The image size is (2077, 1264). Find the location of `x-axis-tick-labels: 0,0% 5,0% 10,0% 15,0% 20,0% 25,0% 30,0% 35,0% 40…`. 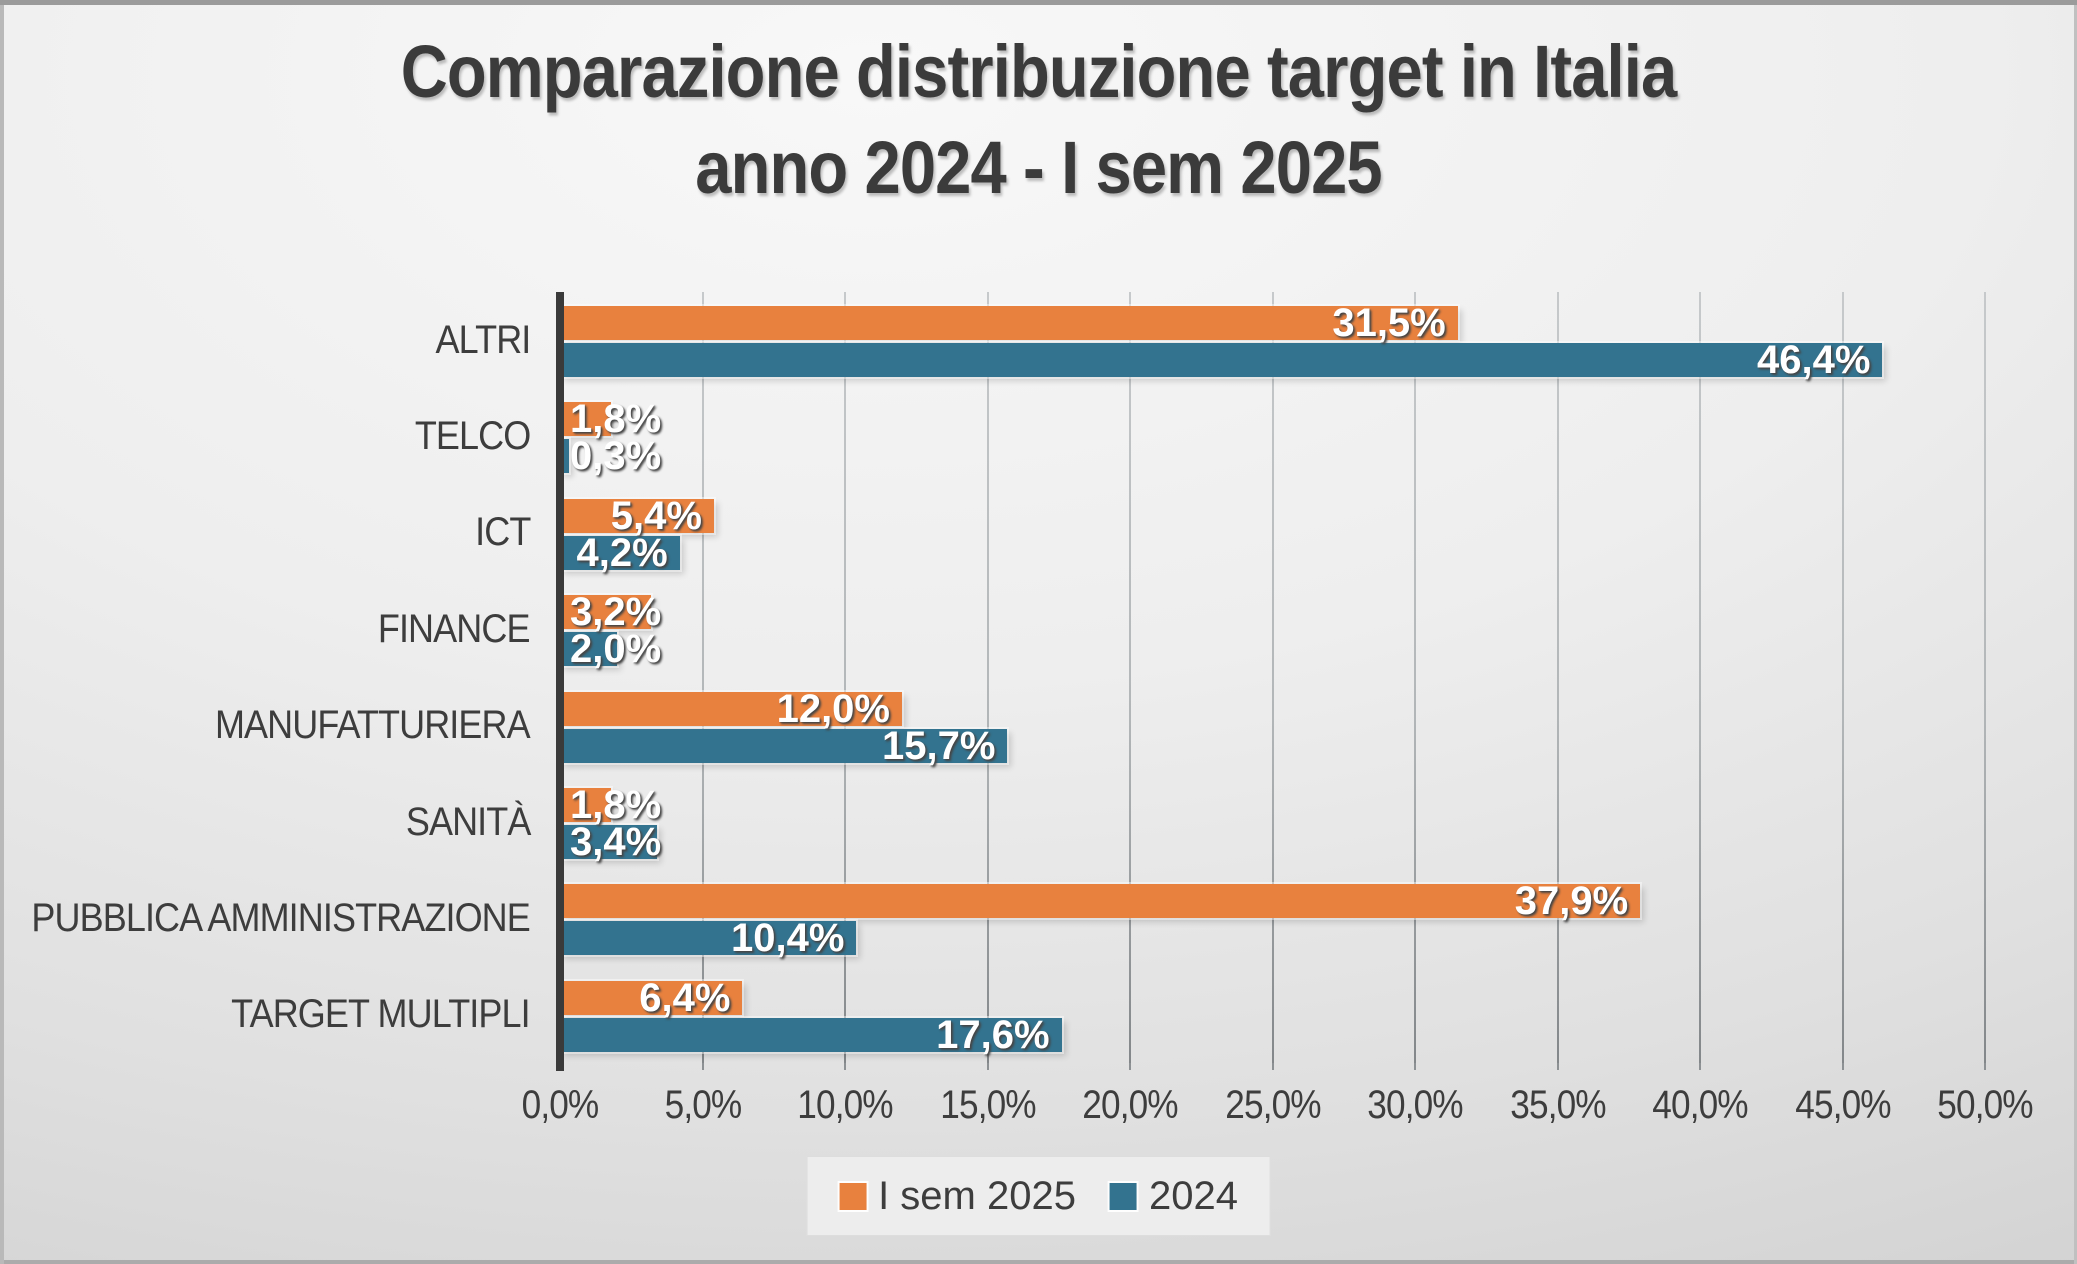

x-axis-tick-labels: 0,0% 5,0% 10,0% 15,0% 20,0% 25,0% 30,0% 35,0% 40… is located at coordinates (1278, 1105).